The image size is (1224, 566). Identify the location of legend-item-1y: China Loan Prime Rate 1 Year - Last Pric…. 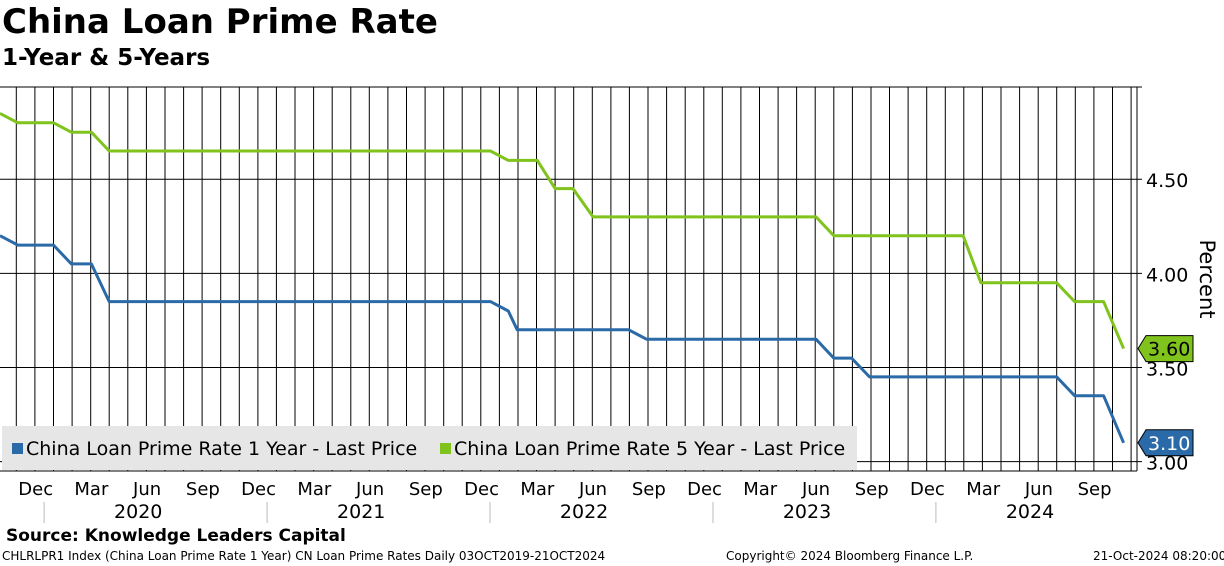
(214, 449).